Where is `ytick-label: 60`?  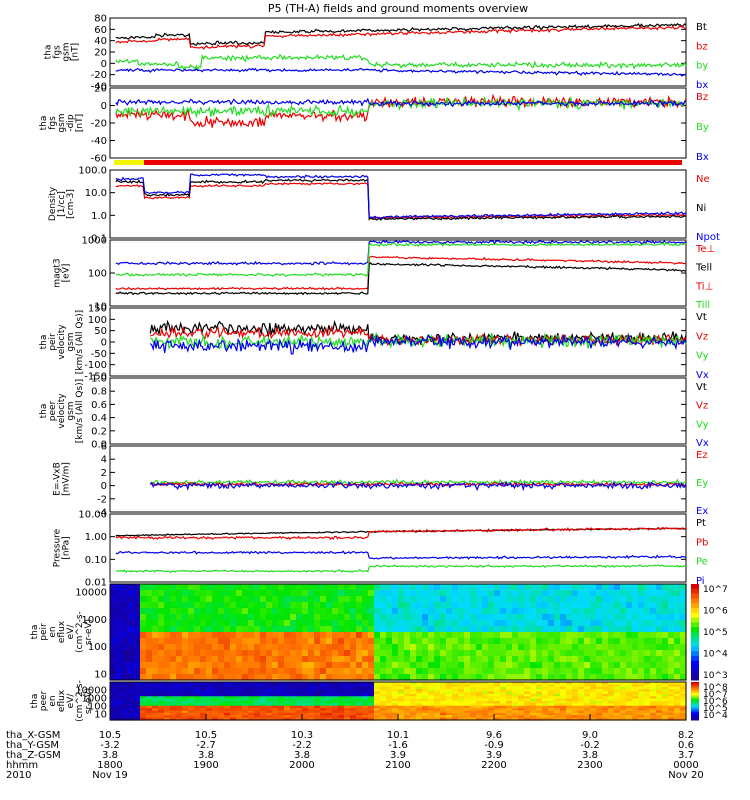
ytick-label: 60 is located at coordinates (100, 30).